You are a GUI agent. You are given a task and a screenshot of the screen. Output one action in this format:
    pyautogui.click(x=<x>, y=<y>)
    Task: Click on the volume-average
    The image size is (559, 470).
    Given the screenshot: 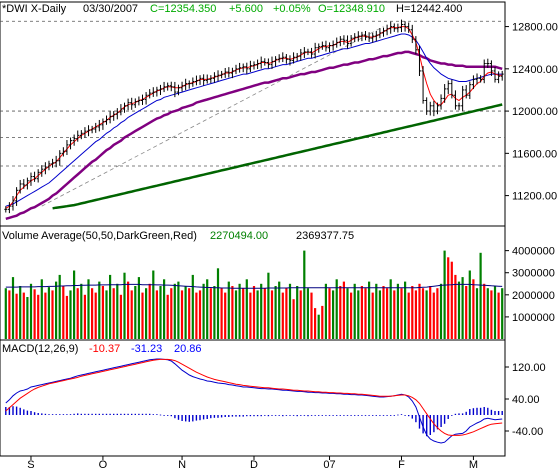 What is the action you would take?
    pyautogui.click(x=254, y=286)
    